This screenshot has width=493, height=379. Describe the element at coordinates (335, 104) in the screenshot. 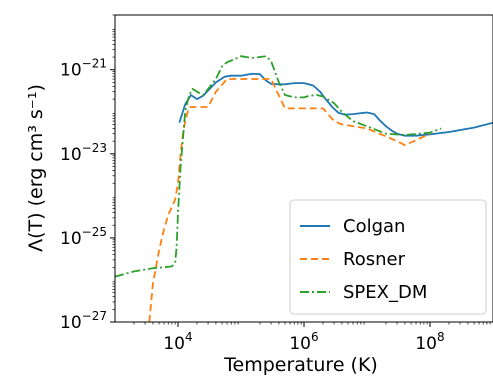

I see `series-line-colgan` at that location.